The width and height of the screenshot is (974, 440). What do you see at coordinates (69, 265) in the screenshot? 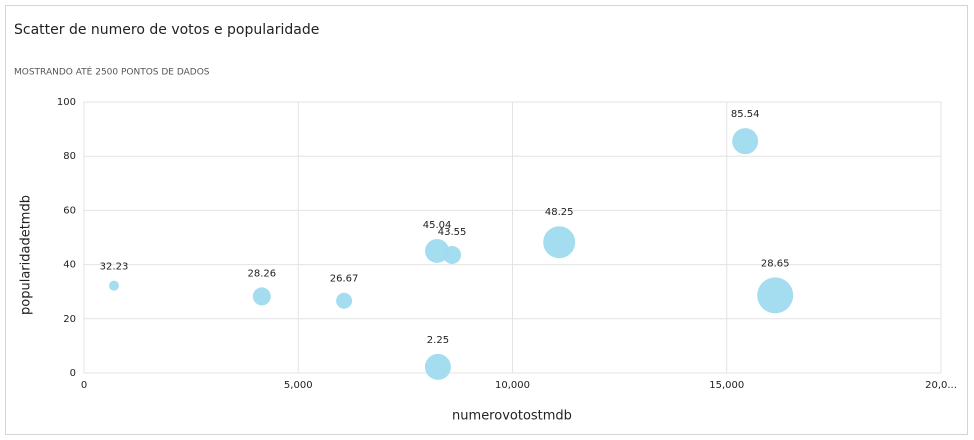
I see `y-tick-label: 40` at bounding box center [69, 265].